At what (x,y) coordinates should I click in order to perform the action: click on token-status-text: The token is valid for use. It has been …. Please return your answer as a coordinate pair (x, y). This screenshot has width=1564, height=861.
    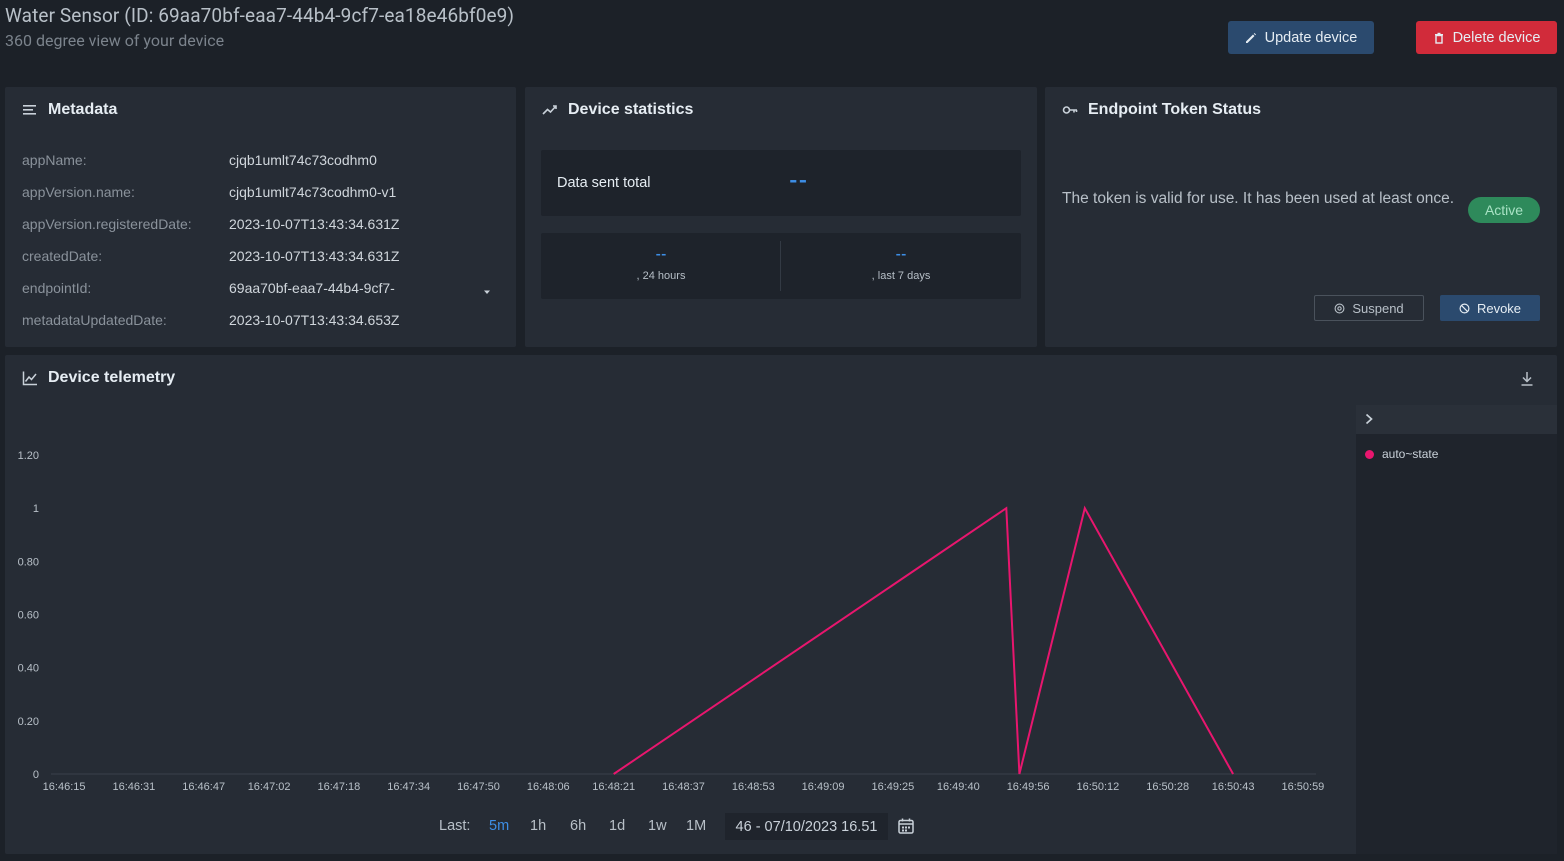
    Looking at the image, I should click on (1258, 198).